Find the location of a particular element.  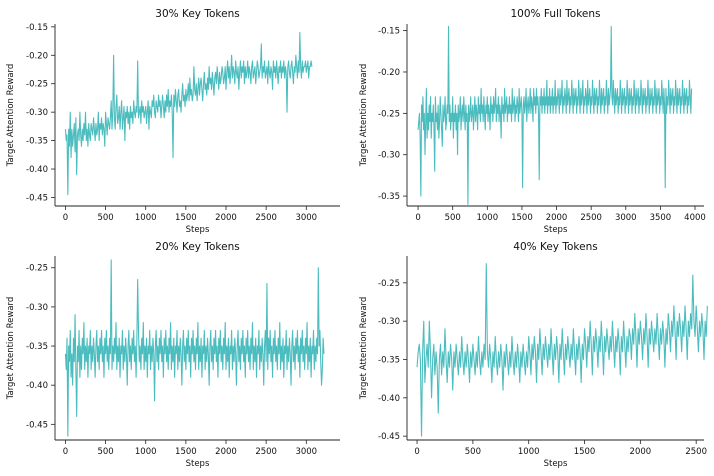

chart-title: 30% Key Tokens is located at coordinates (197, 14).